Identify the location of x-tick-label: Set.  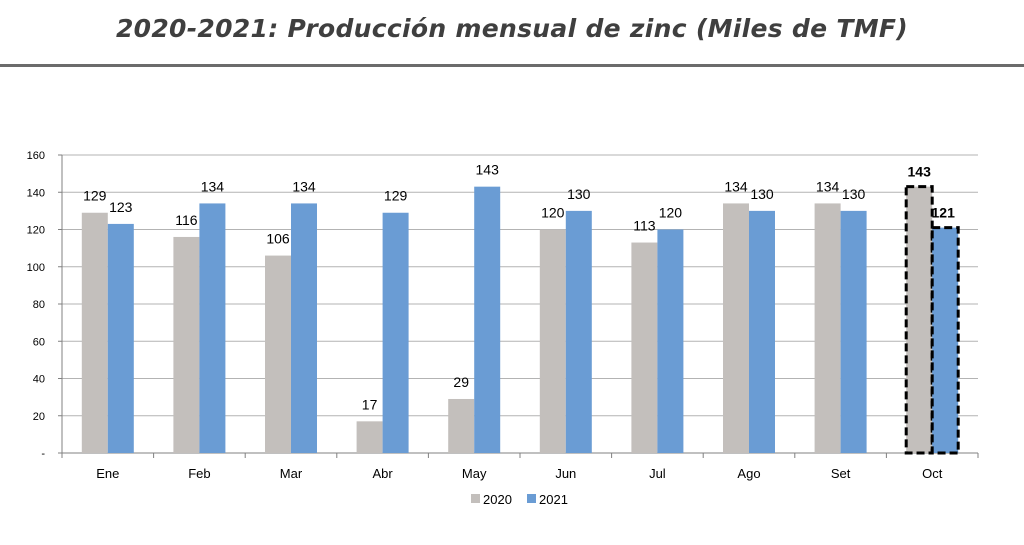
(841, 473).